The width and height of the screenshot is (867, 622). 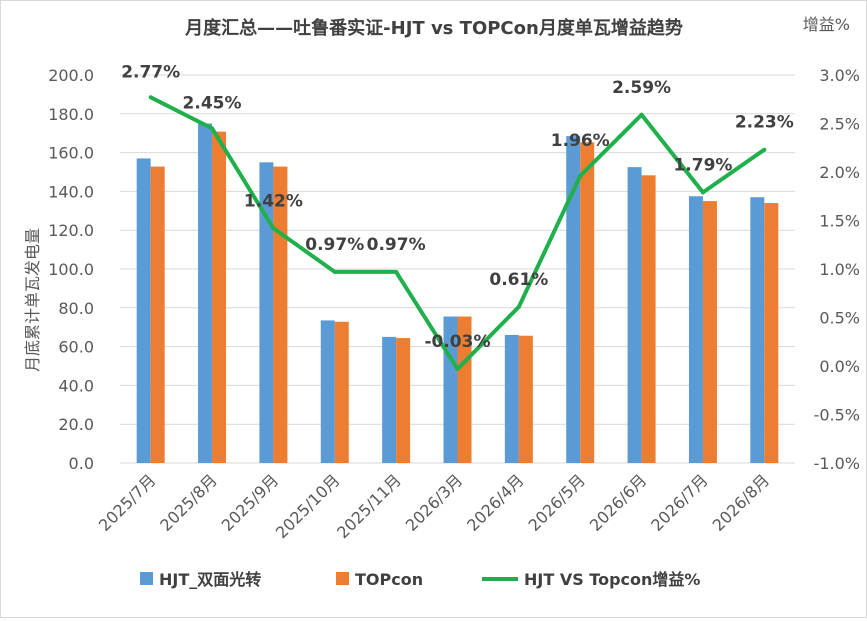 I want to click on gain-data-label: 1.42%, so click(x=273, y=201).